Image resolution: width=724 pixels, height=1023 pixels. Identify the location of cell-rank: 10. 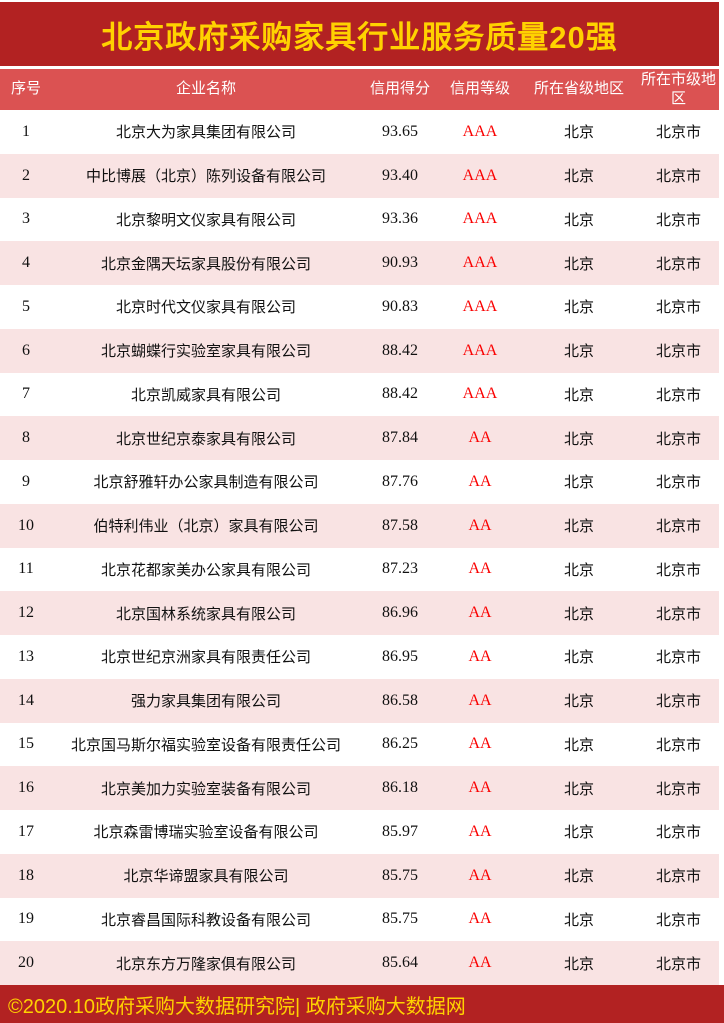
(26, 525).